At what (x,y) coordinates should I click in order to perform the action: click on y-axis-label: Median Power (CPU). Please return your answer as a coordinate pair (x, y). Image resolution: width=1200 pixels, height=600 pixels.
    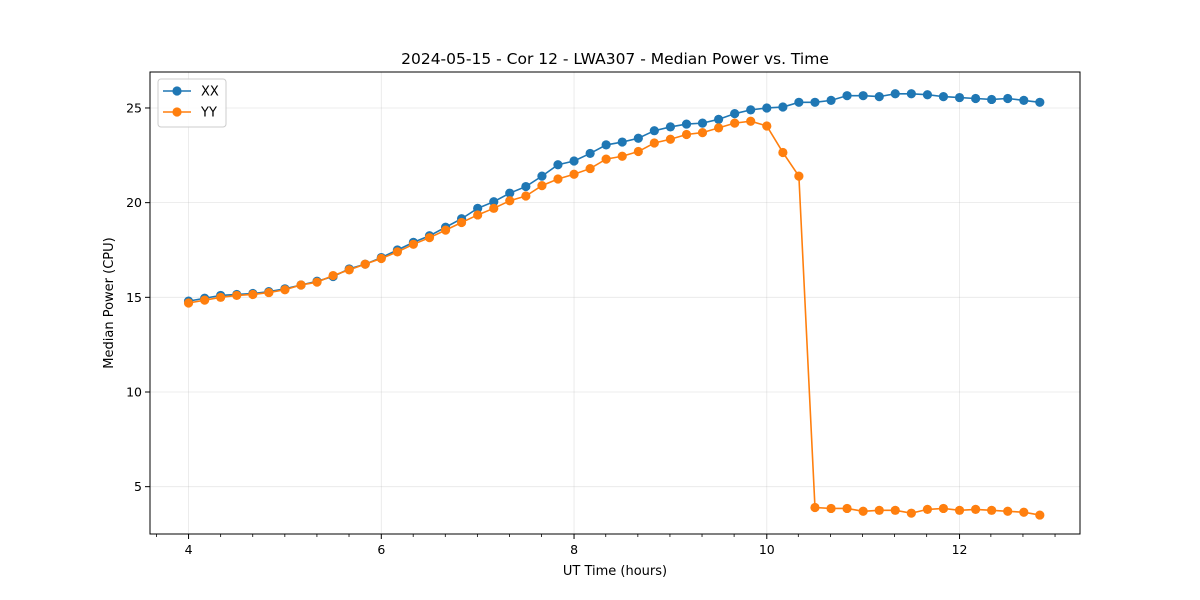
    Looking at the image, I should click on (109, 302).